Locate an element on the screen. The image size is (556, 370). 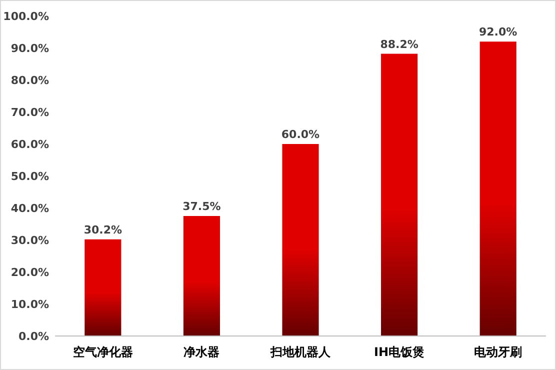
y-tick-label: 90.0% is located at coordinates (29, 48).